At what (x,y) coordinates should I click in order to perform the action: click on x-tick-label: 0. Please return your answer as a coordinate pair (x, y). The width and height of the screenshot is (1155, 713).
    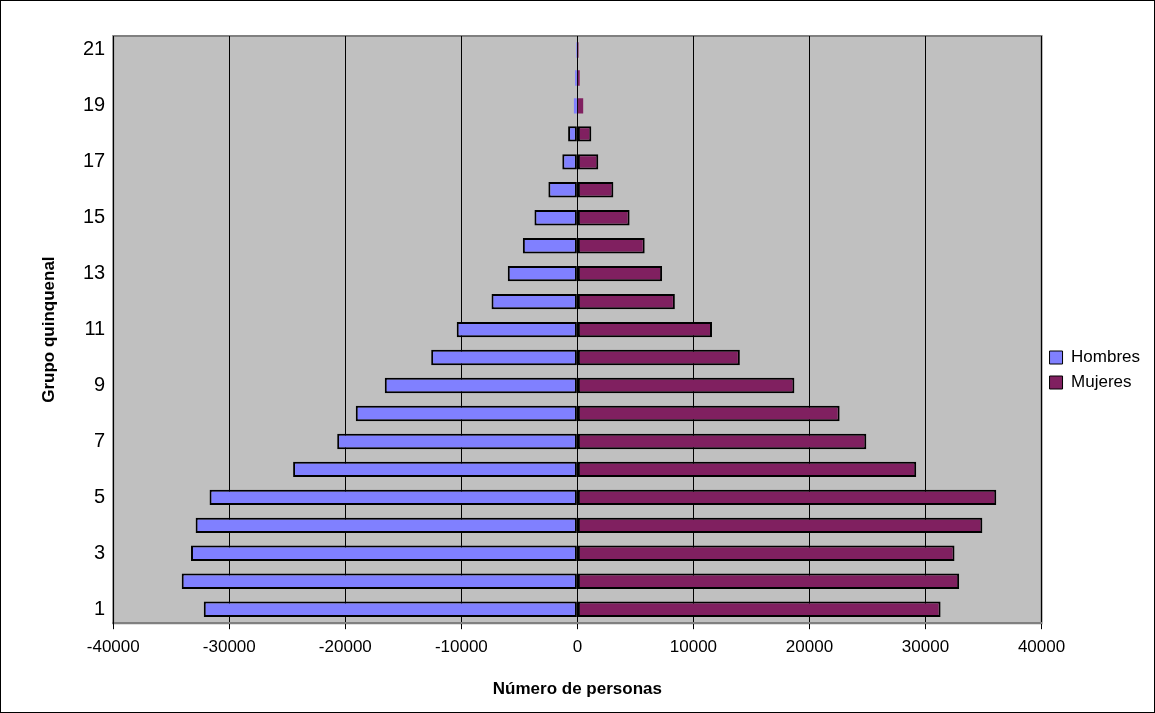
    Looking at the image, I should click on (577, 647).